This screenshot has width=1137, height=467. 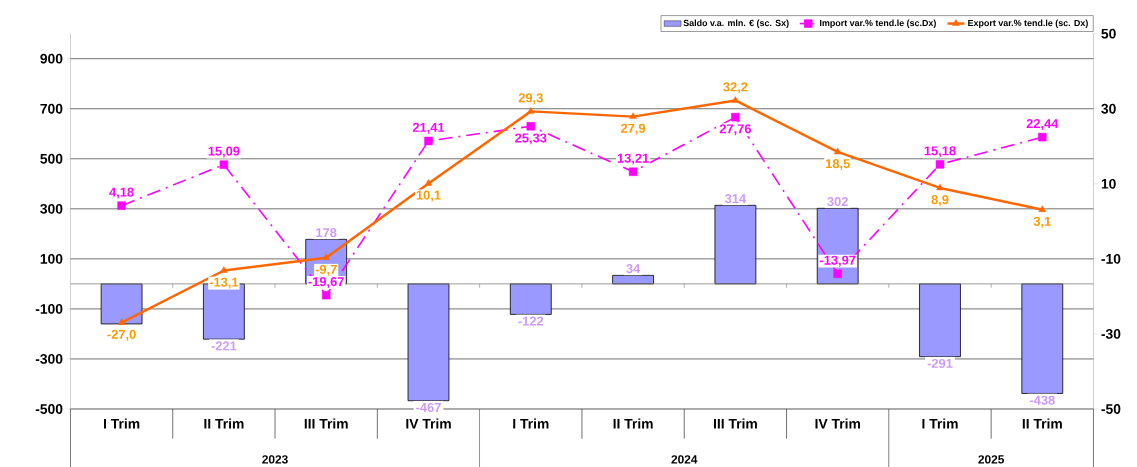 What do you see at coordinates (224, 152) in the screenshot?
I see `data-label: 15,09` at bounding box center [224, 152].